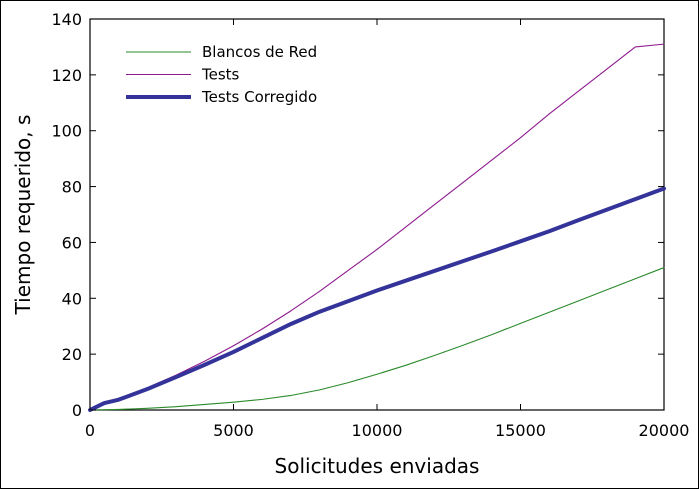 The width and height of the screenshot is (699, 489). I want to click on y-tick-label: 80, so click(72, 187).